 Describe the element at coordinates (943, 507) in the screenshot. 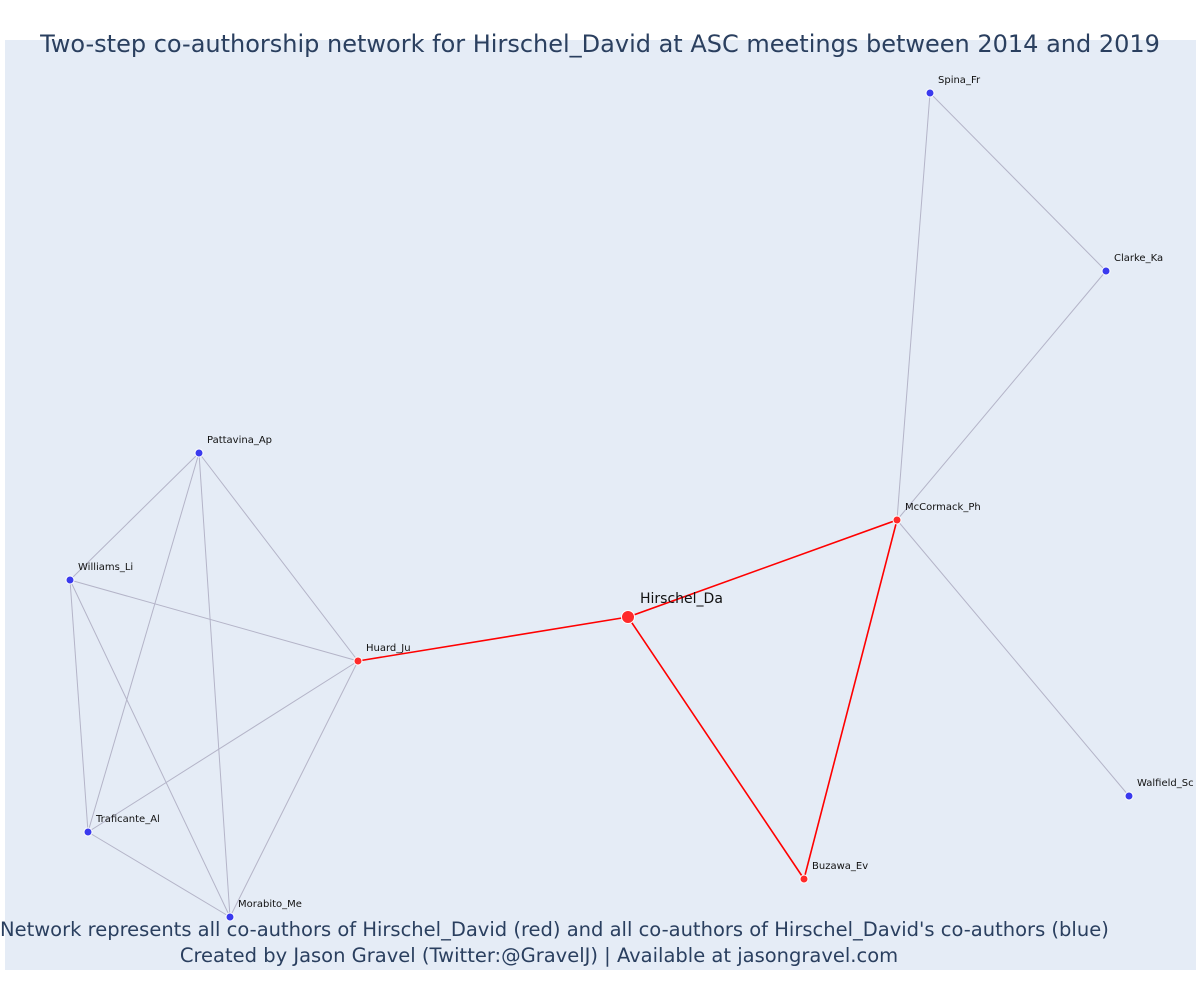

I see `node-label-McCormack_Ph: McCormack_Ph` at that location.